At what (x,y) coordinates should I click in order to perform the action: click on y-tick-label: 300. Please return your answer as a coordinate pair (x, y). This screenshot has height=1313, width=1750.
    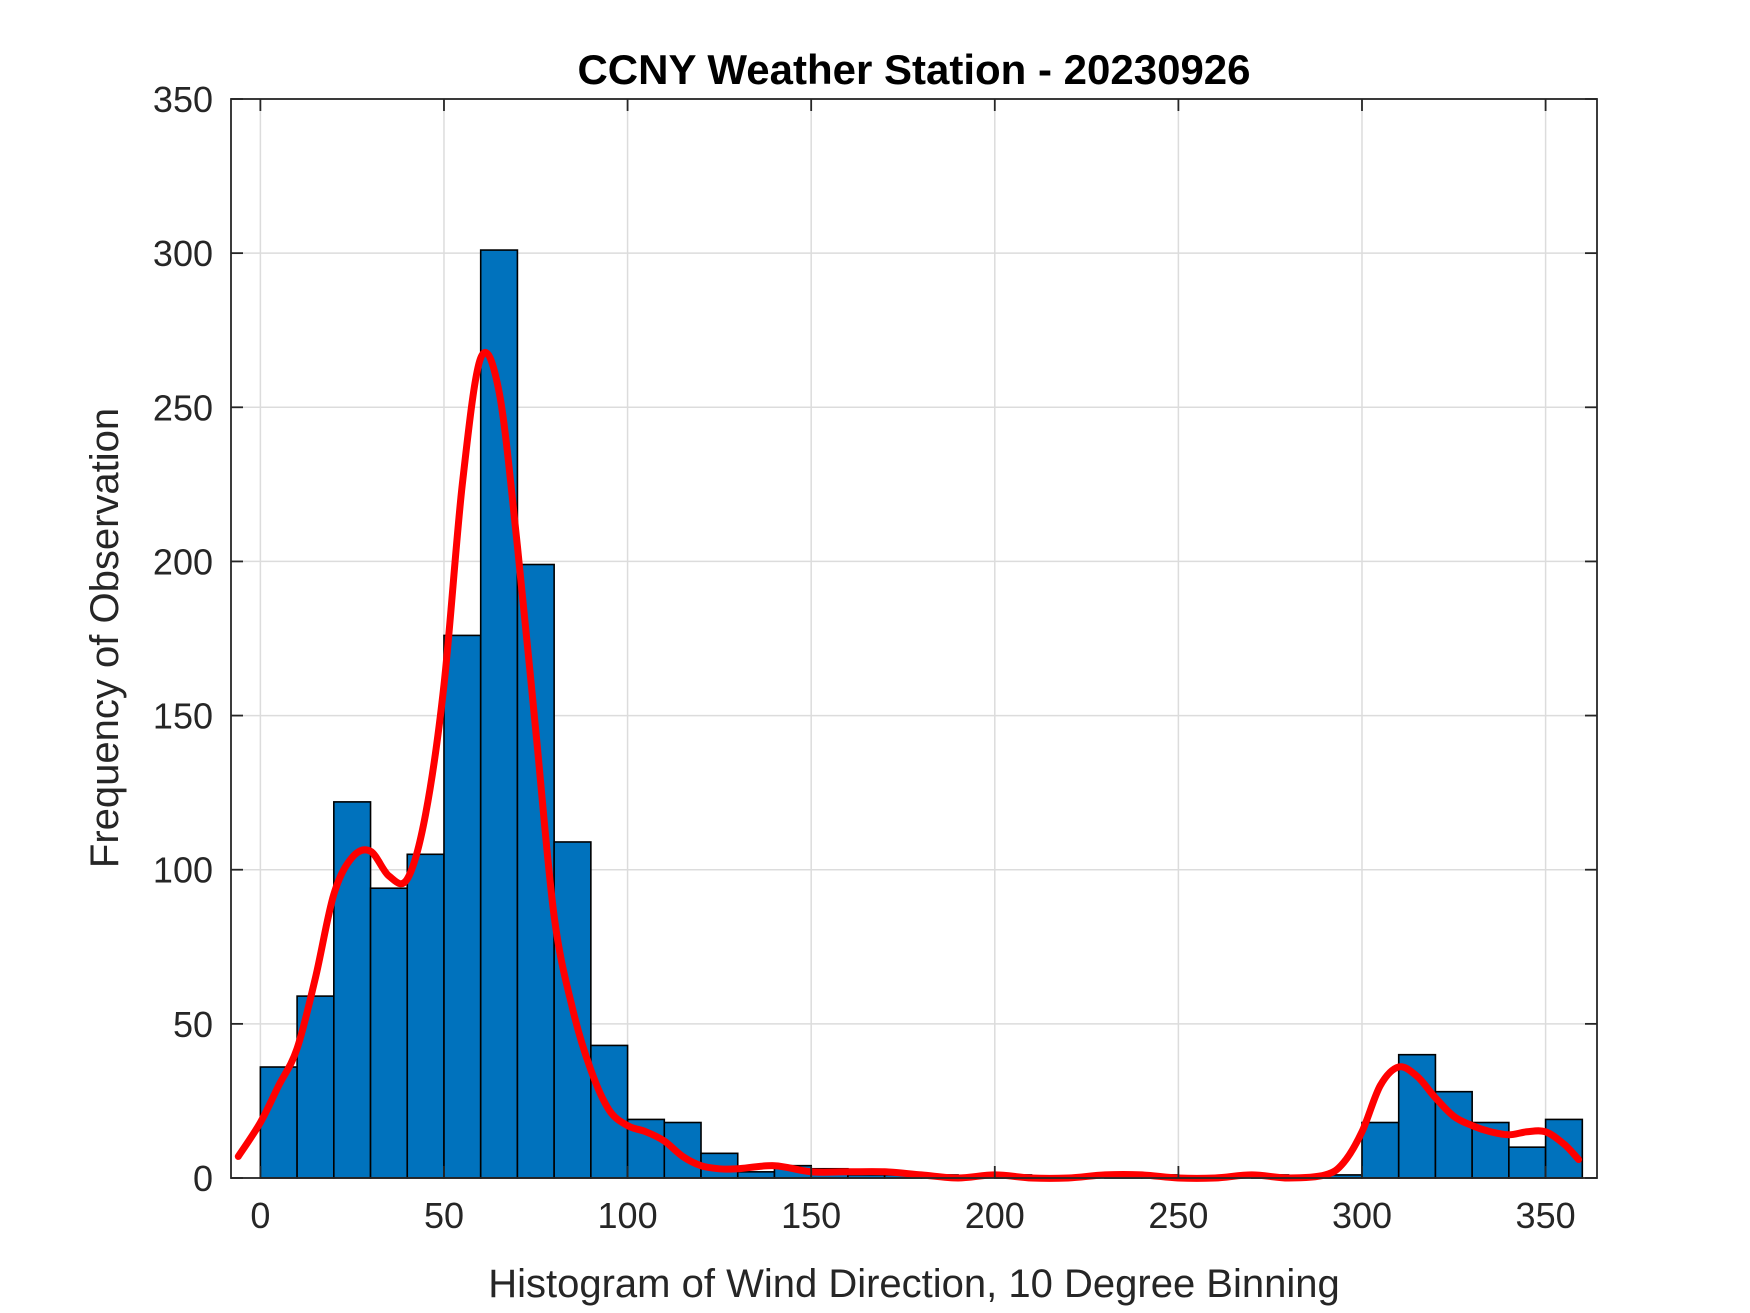
    Looking at the image, I should click on (183, 253).